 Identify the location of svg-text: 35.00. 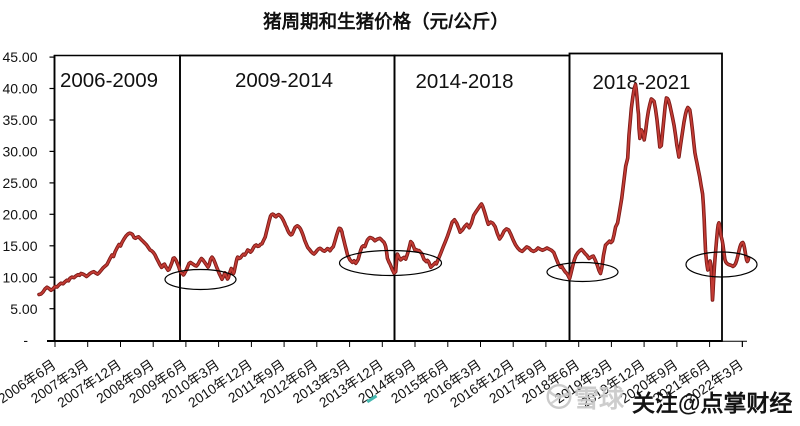
(19, 120).